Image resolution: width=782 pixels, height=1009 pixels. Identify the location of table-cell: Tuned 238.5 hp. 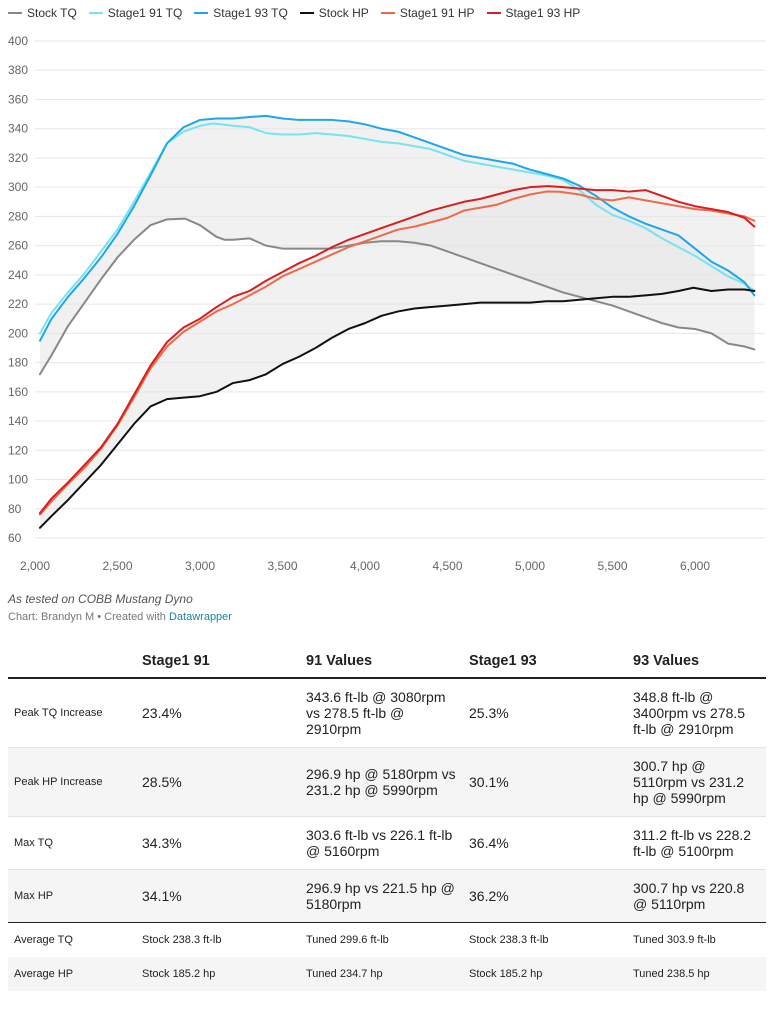
(696, 974).